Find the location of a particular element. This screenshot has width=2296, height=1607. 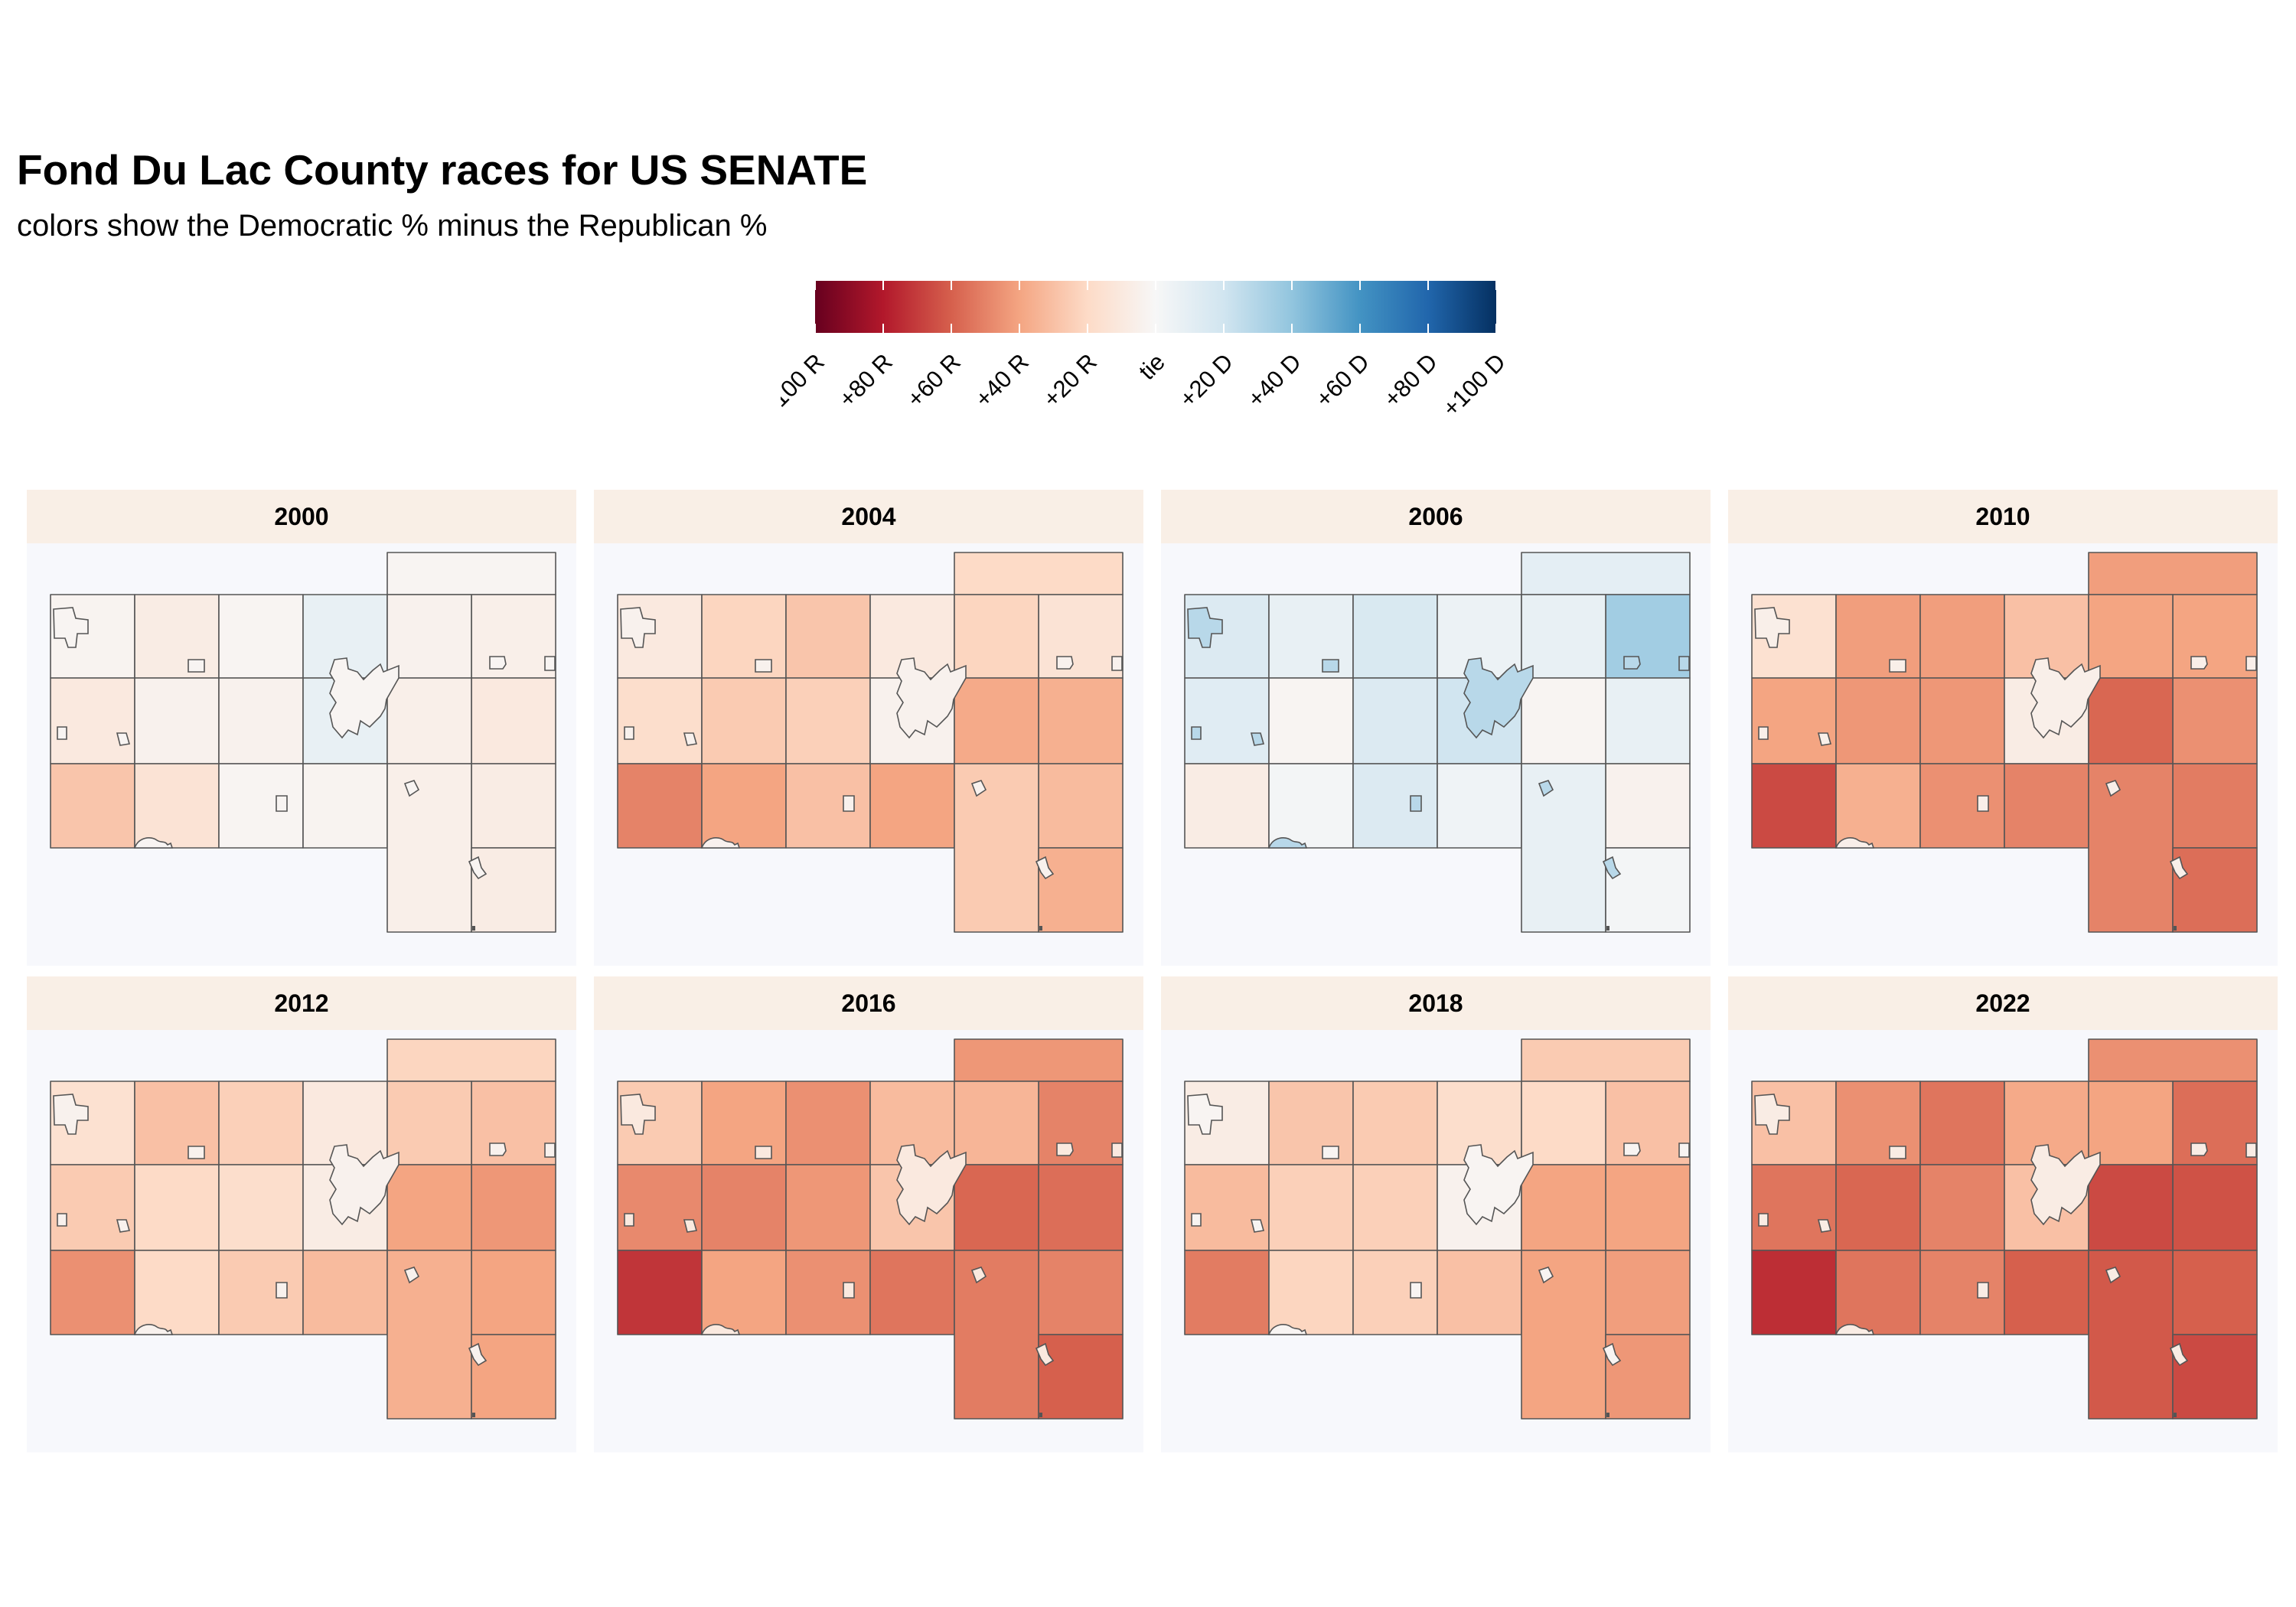

city-area is located at coordinates (1498, 698).